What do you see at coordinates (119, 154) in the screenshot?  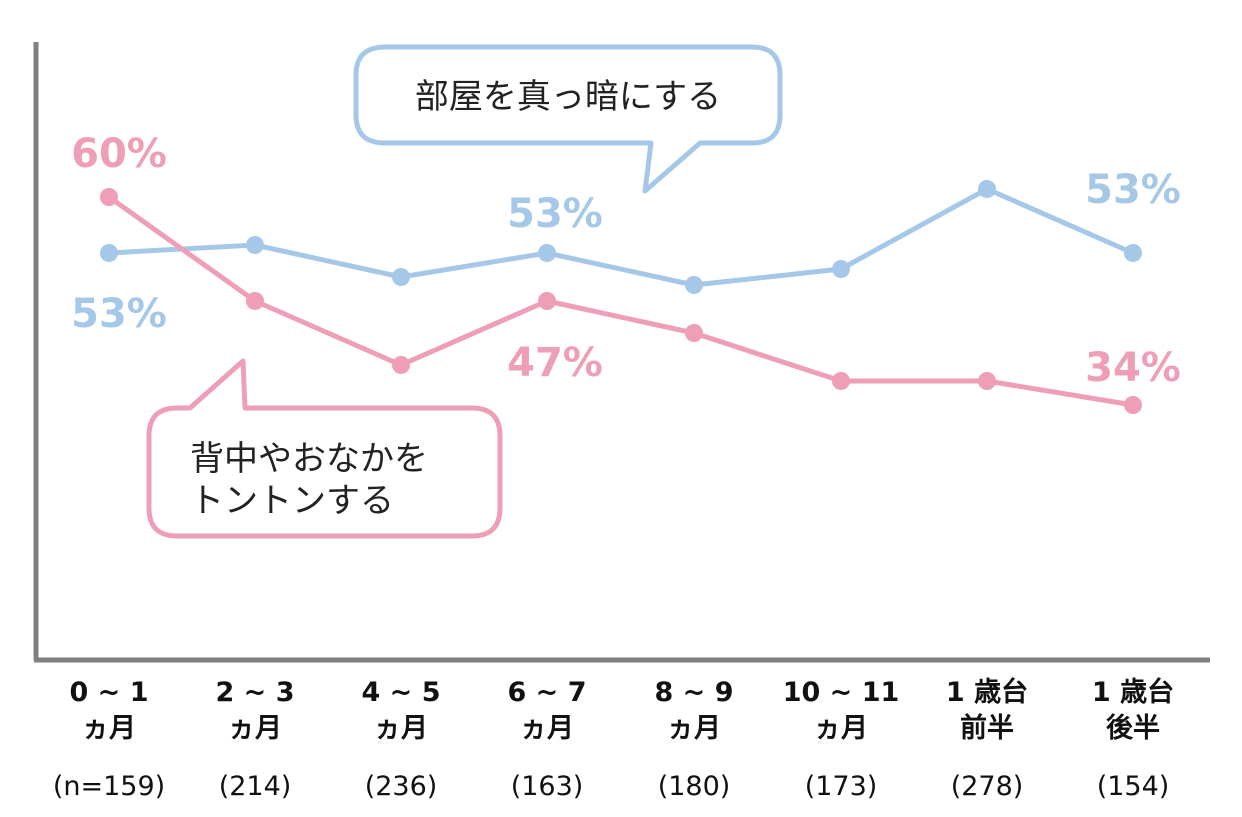 I see `data-label-1-0: 60%` at bounding box center [119, 154].